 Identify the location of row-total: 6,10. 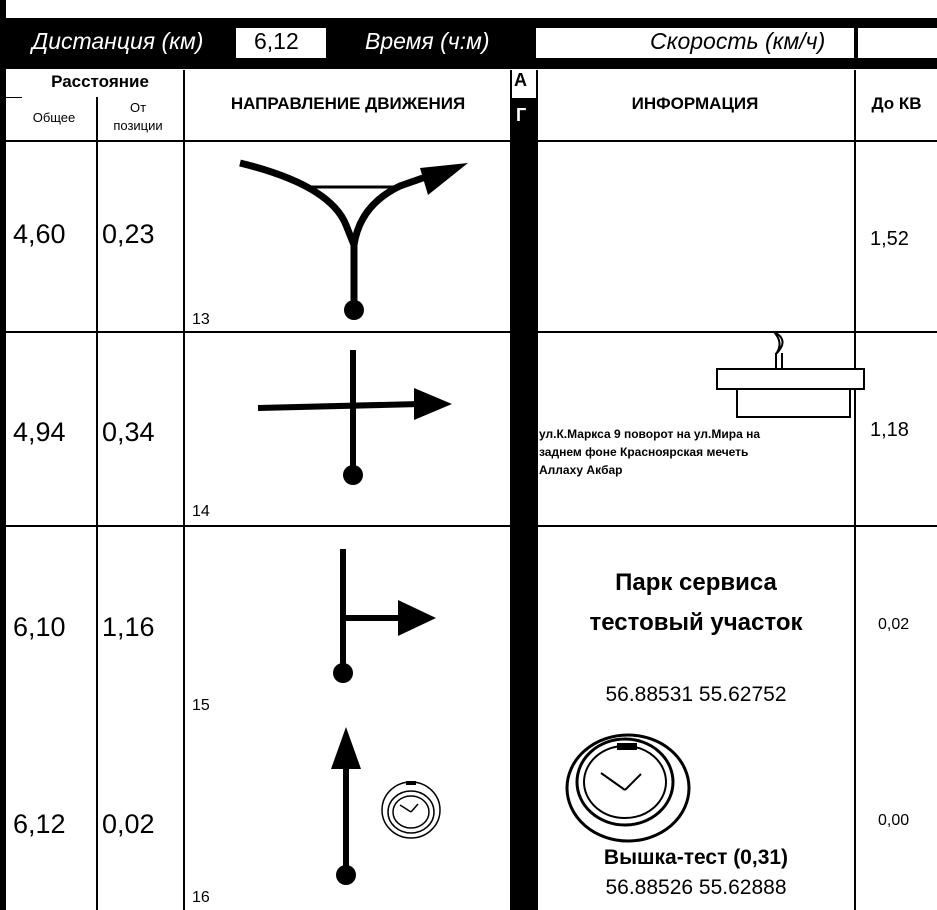
(39, 627).